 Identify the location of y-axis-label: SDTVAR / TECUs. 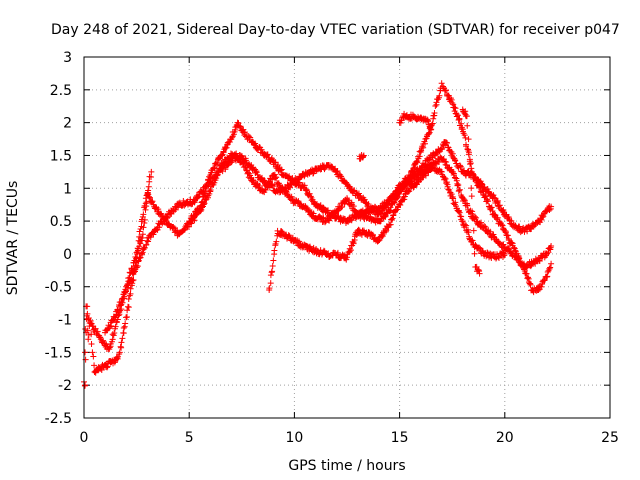
(13, 238).